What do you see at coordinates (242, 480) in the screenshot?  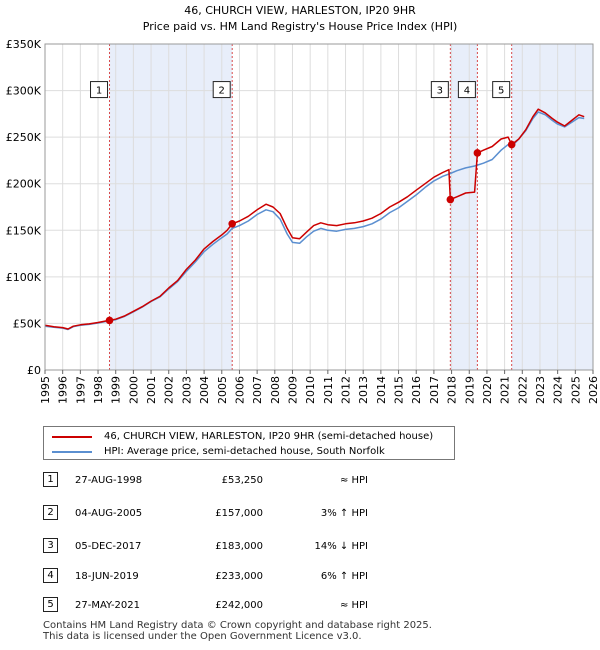 I see `sale-price: £53,250` at bounding box center [242, 480].